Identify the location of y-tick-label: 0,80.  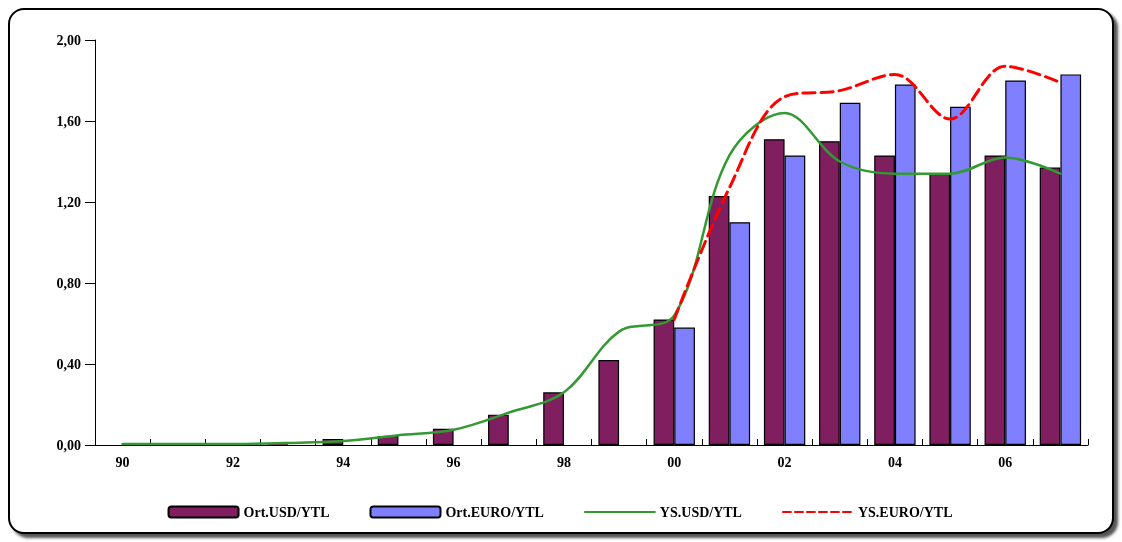
(68, 283).